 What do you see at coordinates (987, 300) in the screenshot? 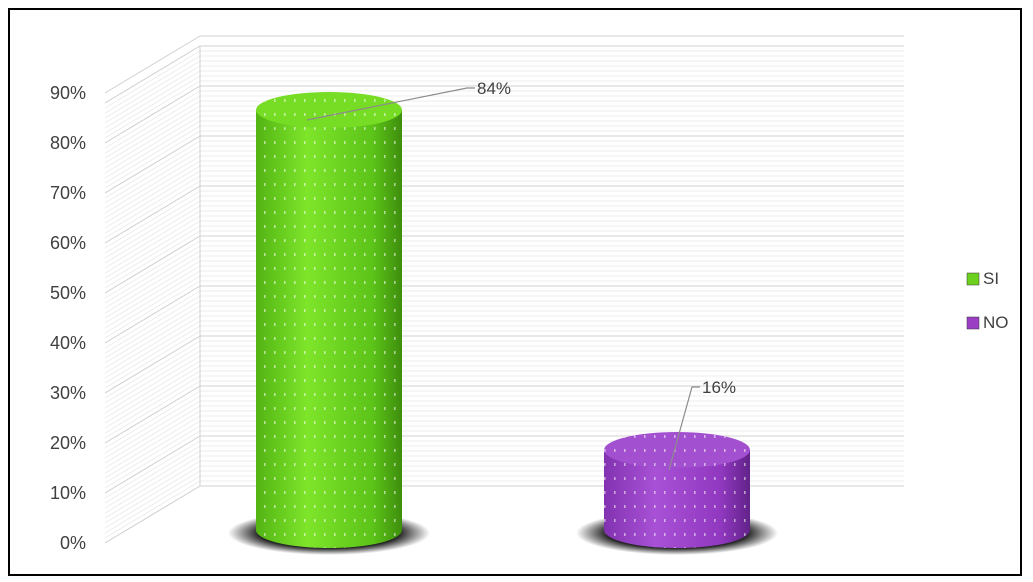
I see `legend: SI NO` at bounding box center [987, 300].